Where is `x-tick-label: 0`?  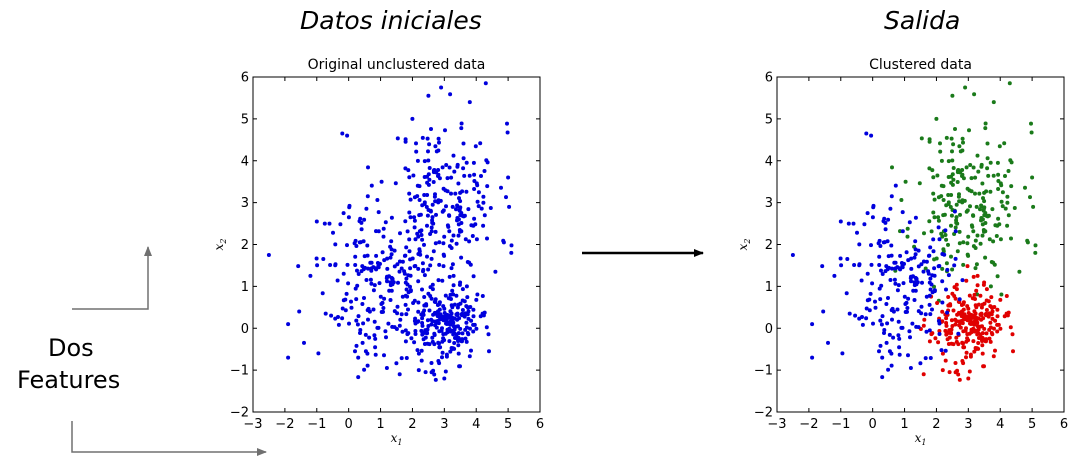 x-tick-label: 0 is located at coordinates (873, 424).